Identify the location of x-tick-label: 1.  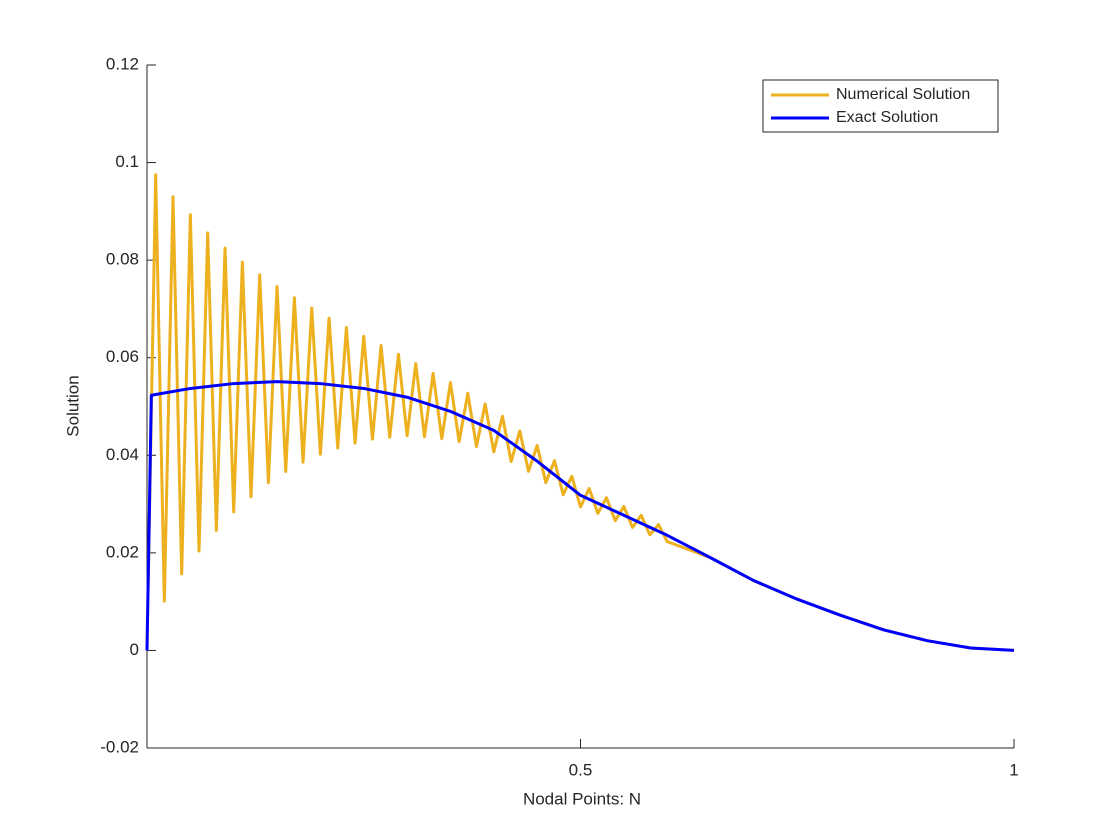
(1013, 769).